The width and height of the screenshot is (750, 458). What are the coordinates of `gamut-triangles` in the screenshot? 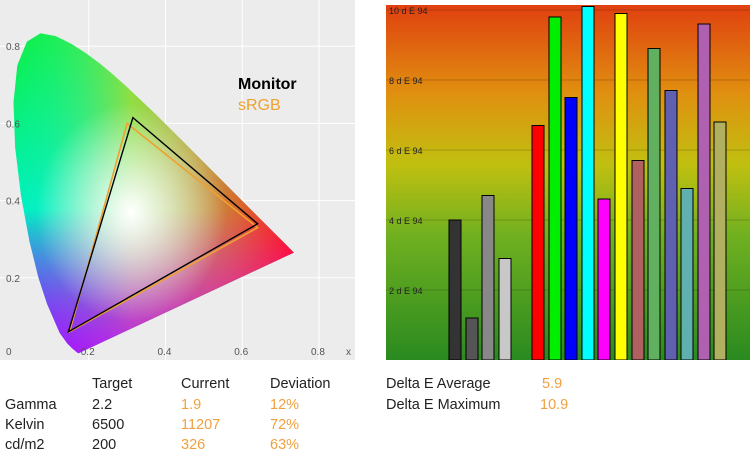 It's located at (163, 225).